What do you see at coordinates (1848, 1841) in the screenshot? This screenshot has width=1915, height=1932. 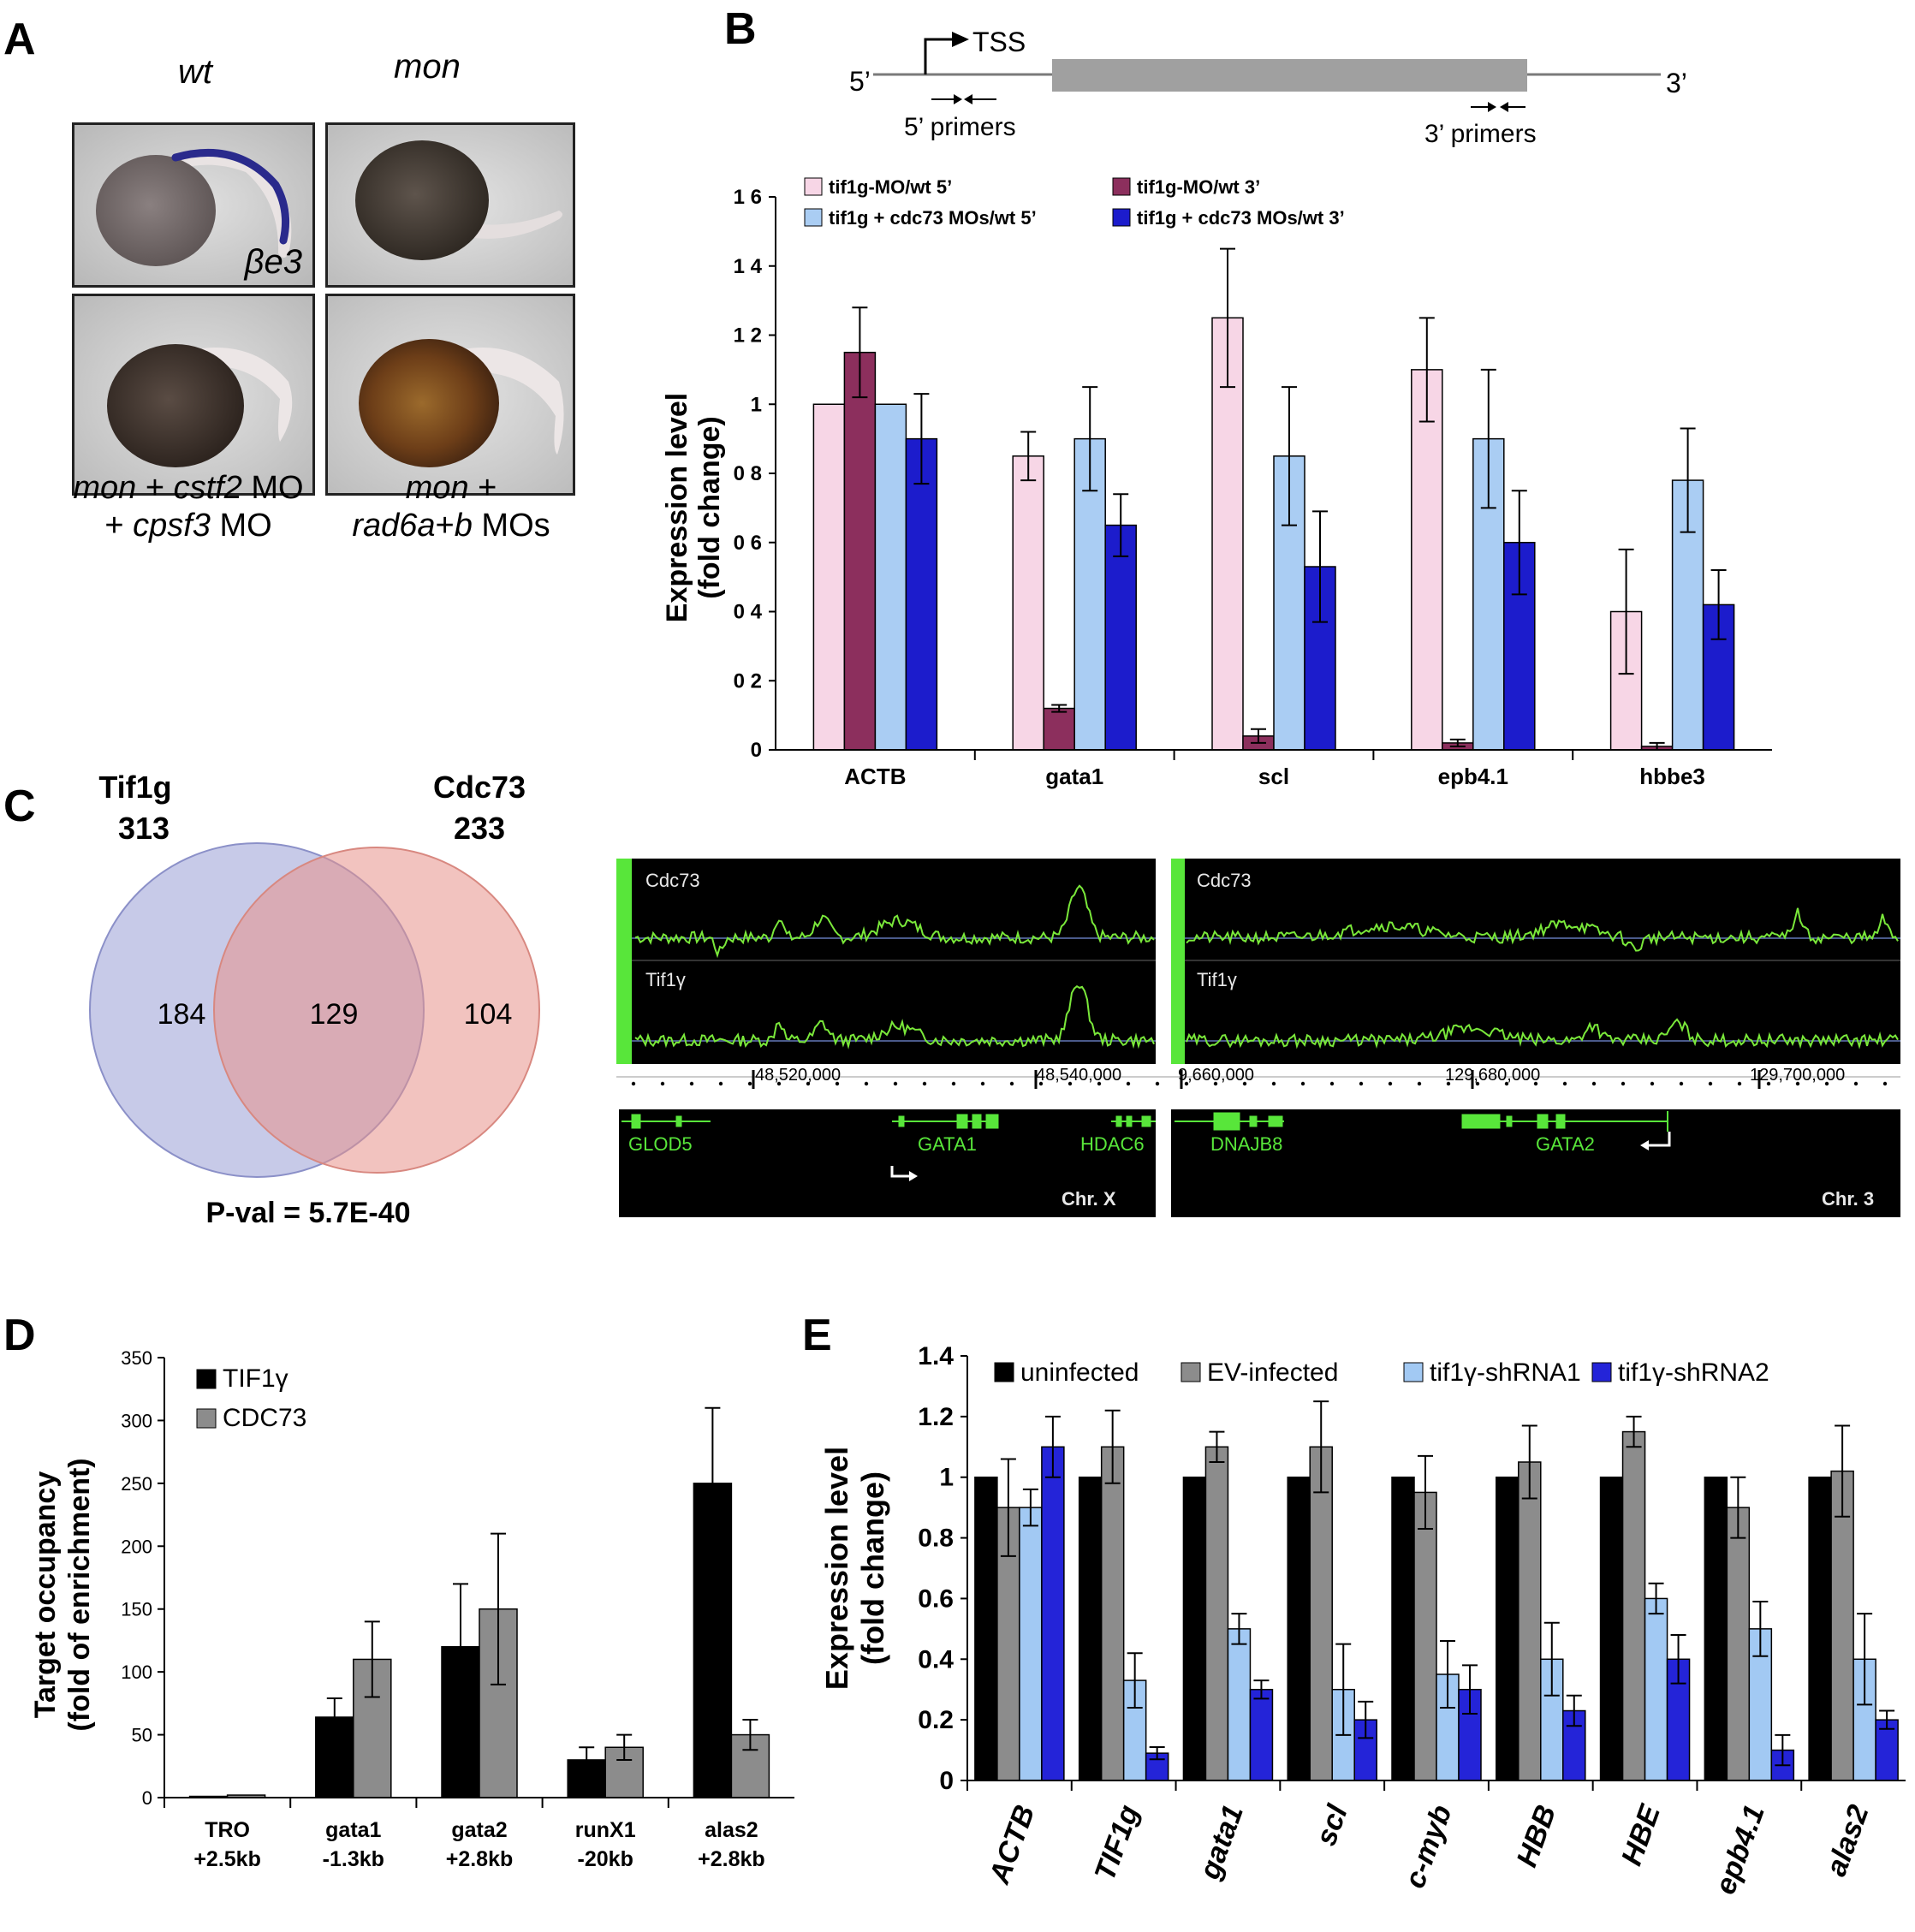 I see `chart-e-xtick-8: alas2` at bounding box center [1848, 1841].